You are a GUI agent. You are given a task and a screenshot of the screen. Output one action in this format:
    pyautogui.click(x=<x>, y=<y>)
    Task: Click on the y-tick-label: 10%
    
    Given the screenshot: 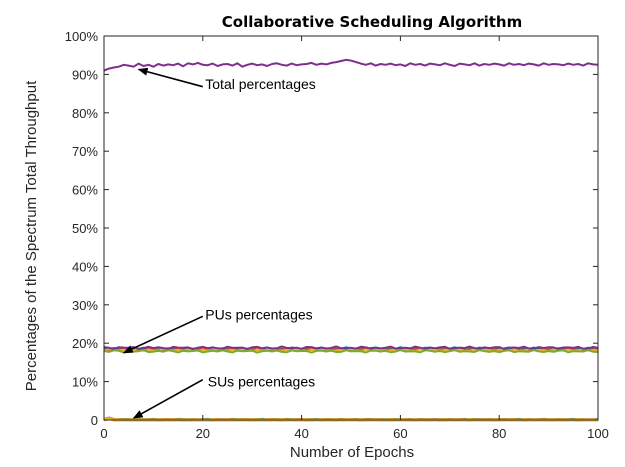 What is the action you would take?
    pyautogui.click(x=85, y=382)
    